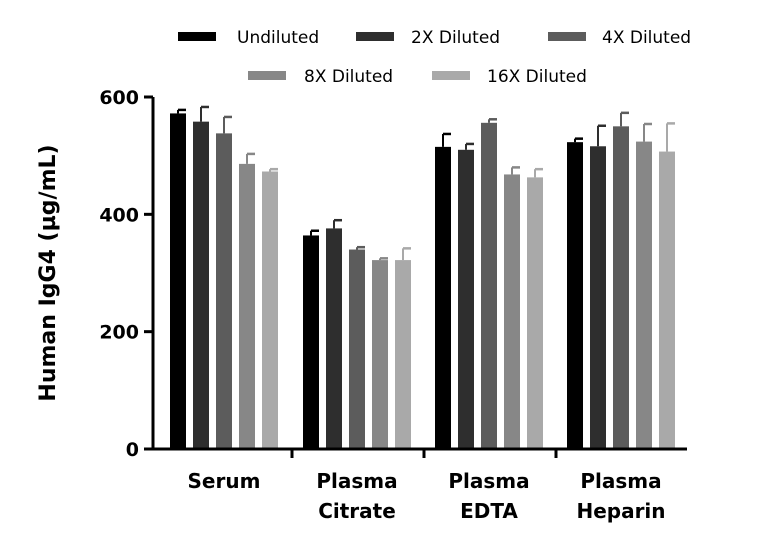 This screenshot has width=768, height=552. I want to click on category-label-1-1: Citrate, so click(357, 511).